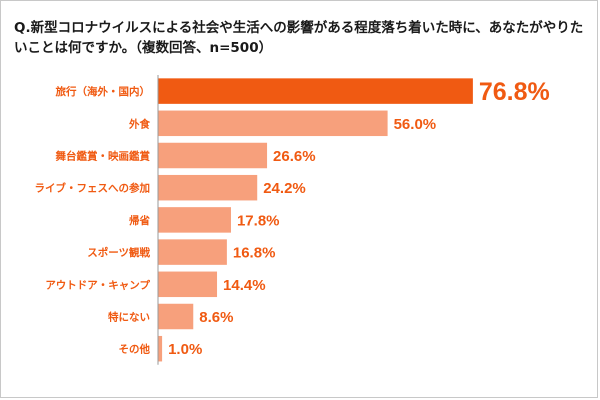  Describe the element at coordinates (294, 156) in the screenshot. I see `value-label: 26.6%` at that location.